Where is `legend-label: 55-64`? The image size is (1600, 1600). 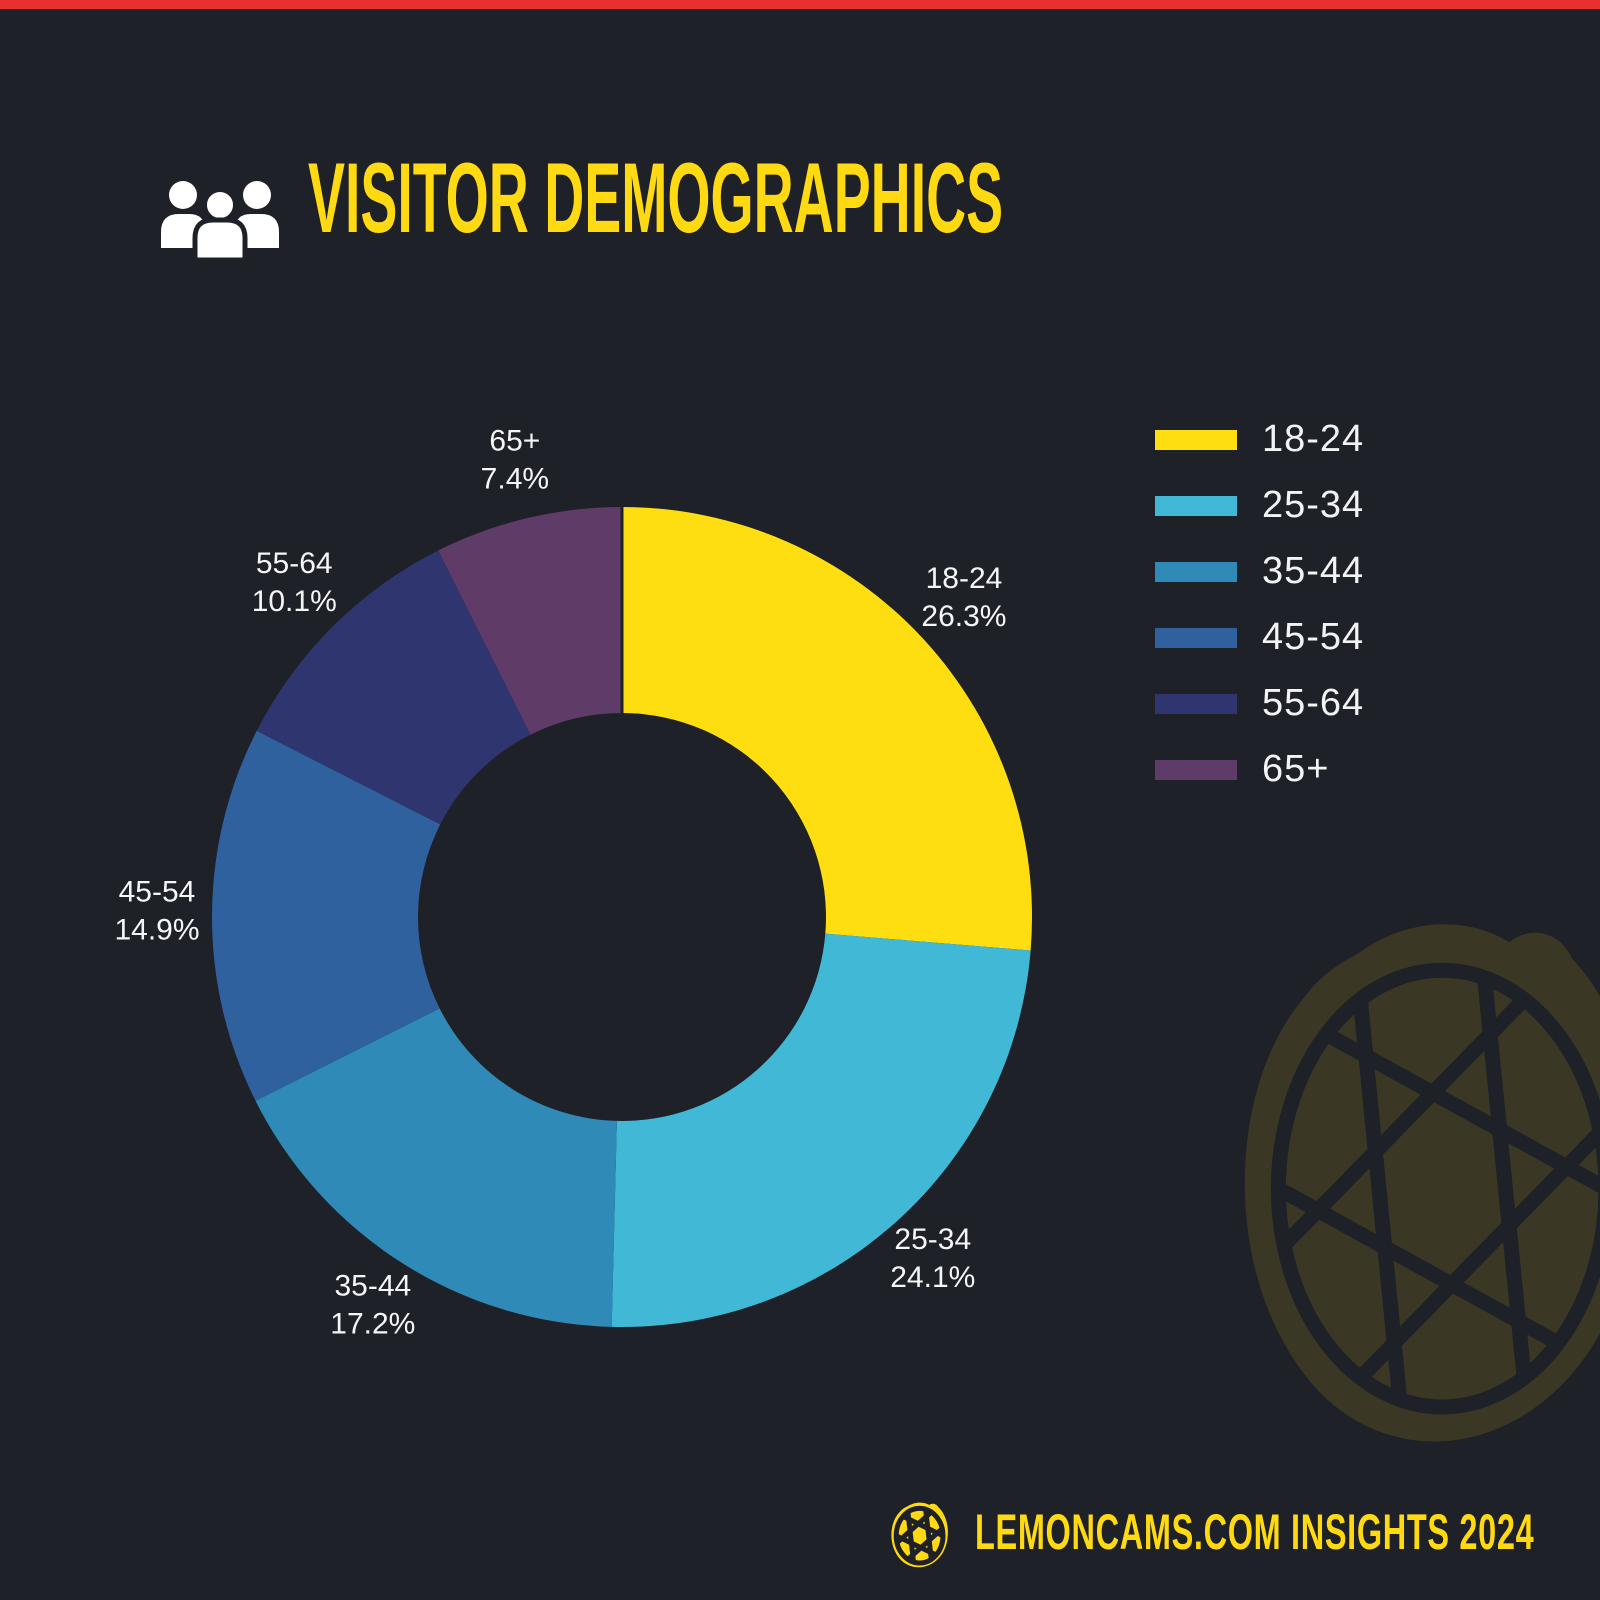
legend-label: 55-64 is located at coordinates (1313, 703).